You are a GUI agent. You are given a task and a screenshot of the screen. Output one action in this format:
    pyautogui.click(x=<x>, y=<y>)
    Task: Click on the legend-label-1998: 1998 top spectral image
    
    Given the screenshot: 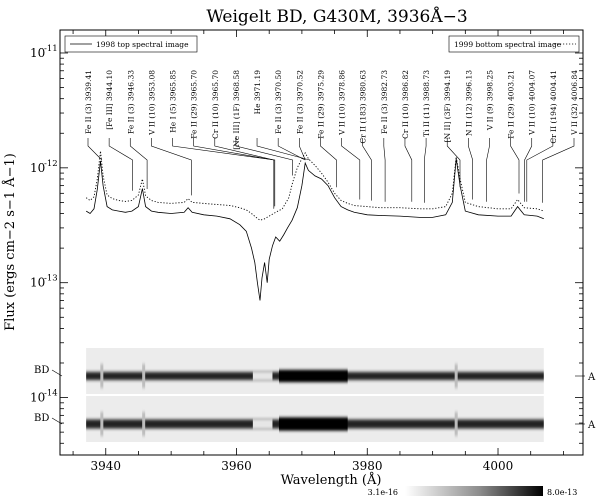 What is the action you would take?
    pyautogui.click(x=142, y=44)
    